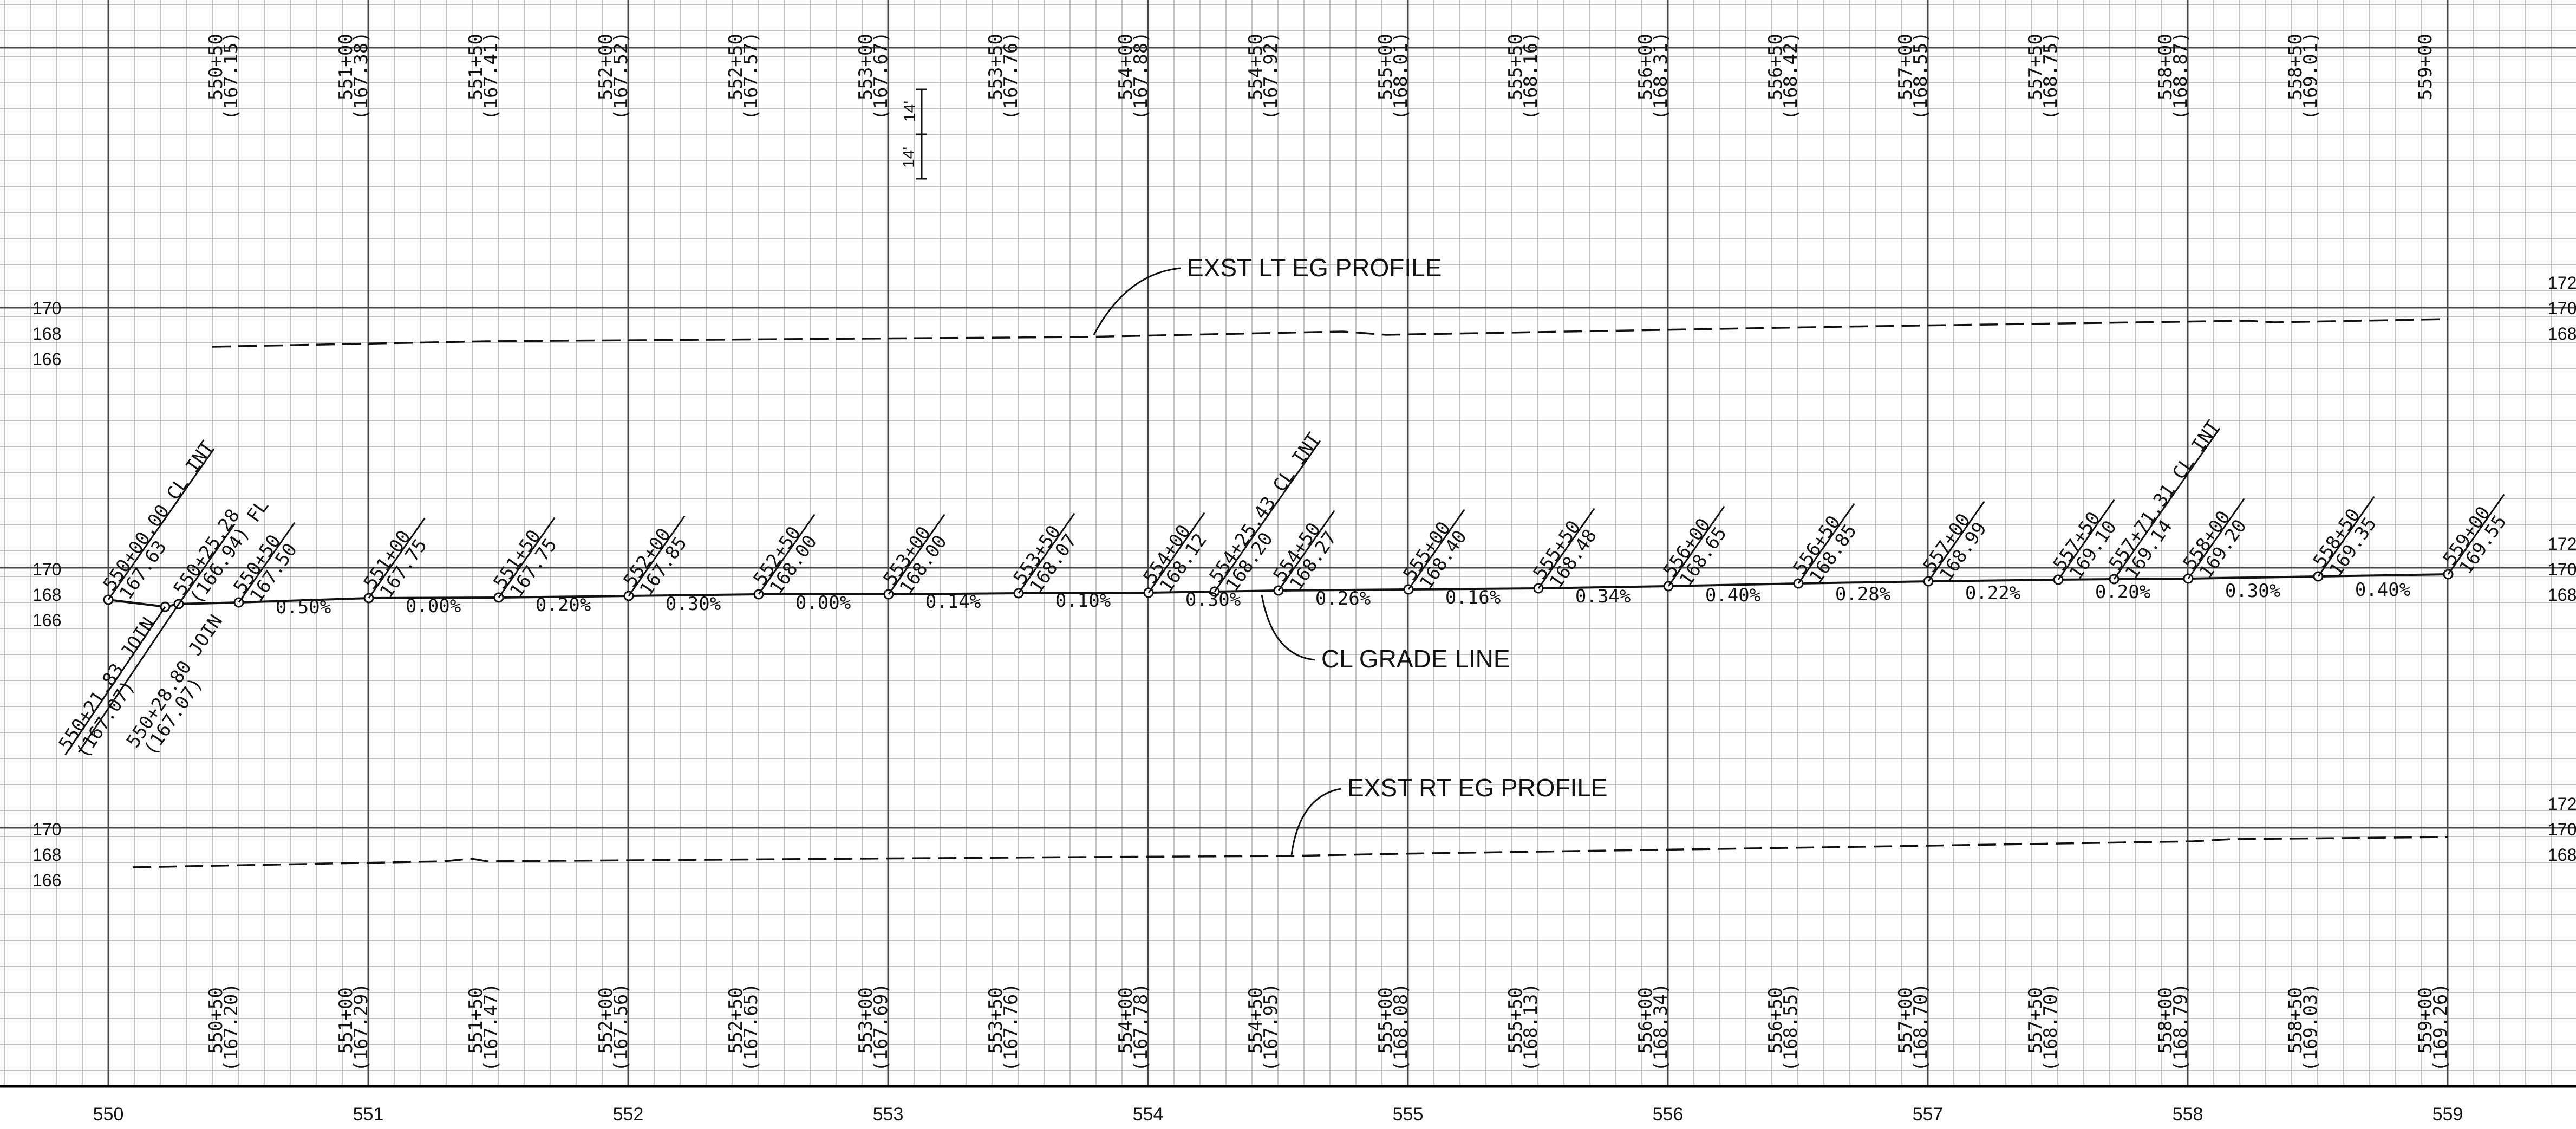  I want to click on top-station-label: 553+50, so click(996, 67).